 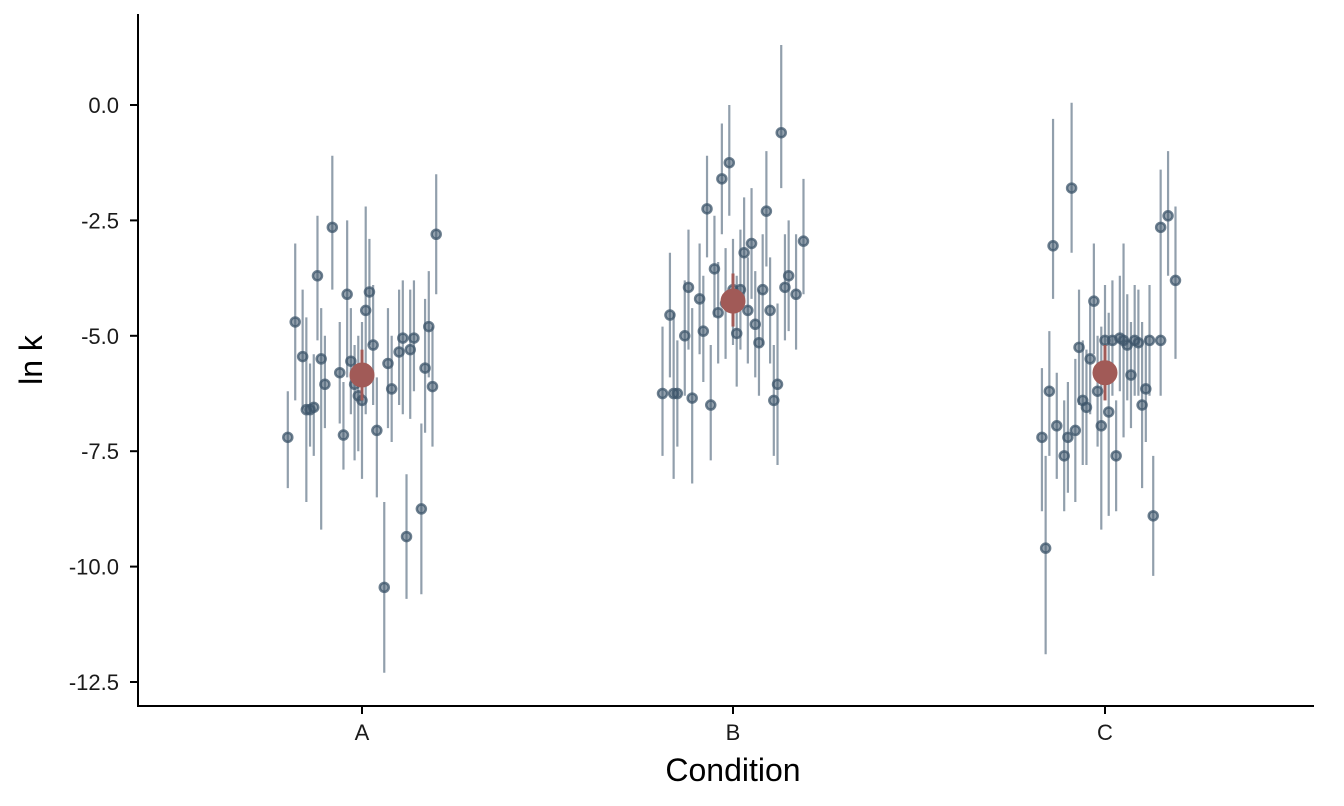 What do you see at coordinates (31, 359) in the screenshot?
I see `y-axis-title: ln k` at bounding box center [31, 359].